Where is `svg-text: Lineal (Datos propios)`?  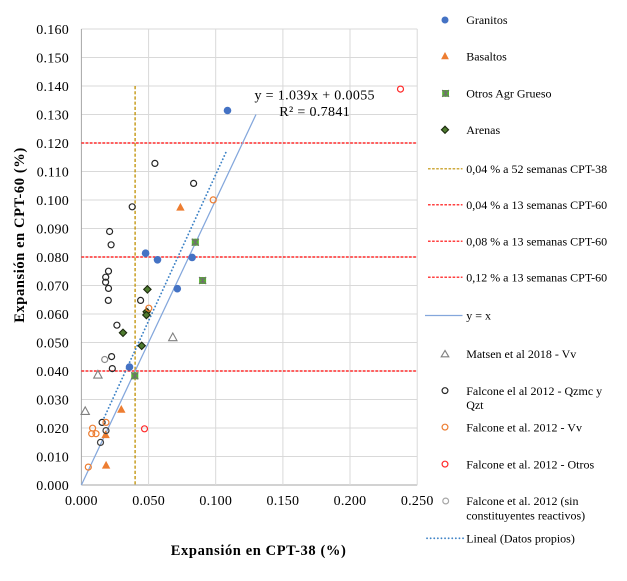
svg-text: Lineal (Datos propios) is located at coordinates (520, 539).